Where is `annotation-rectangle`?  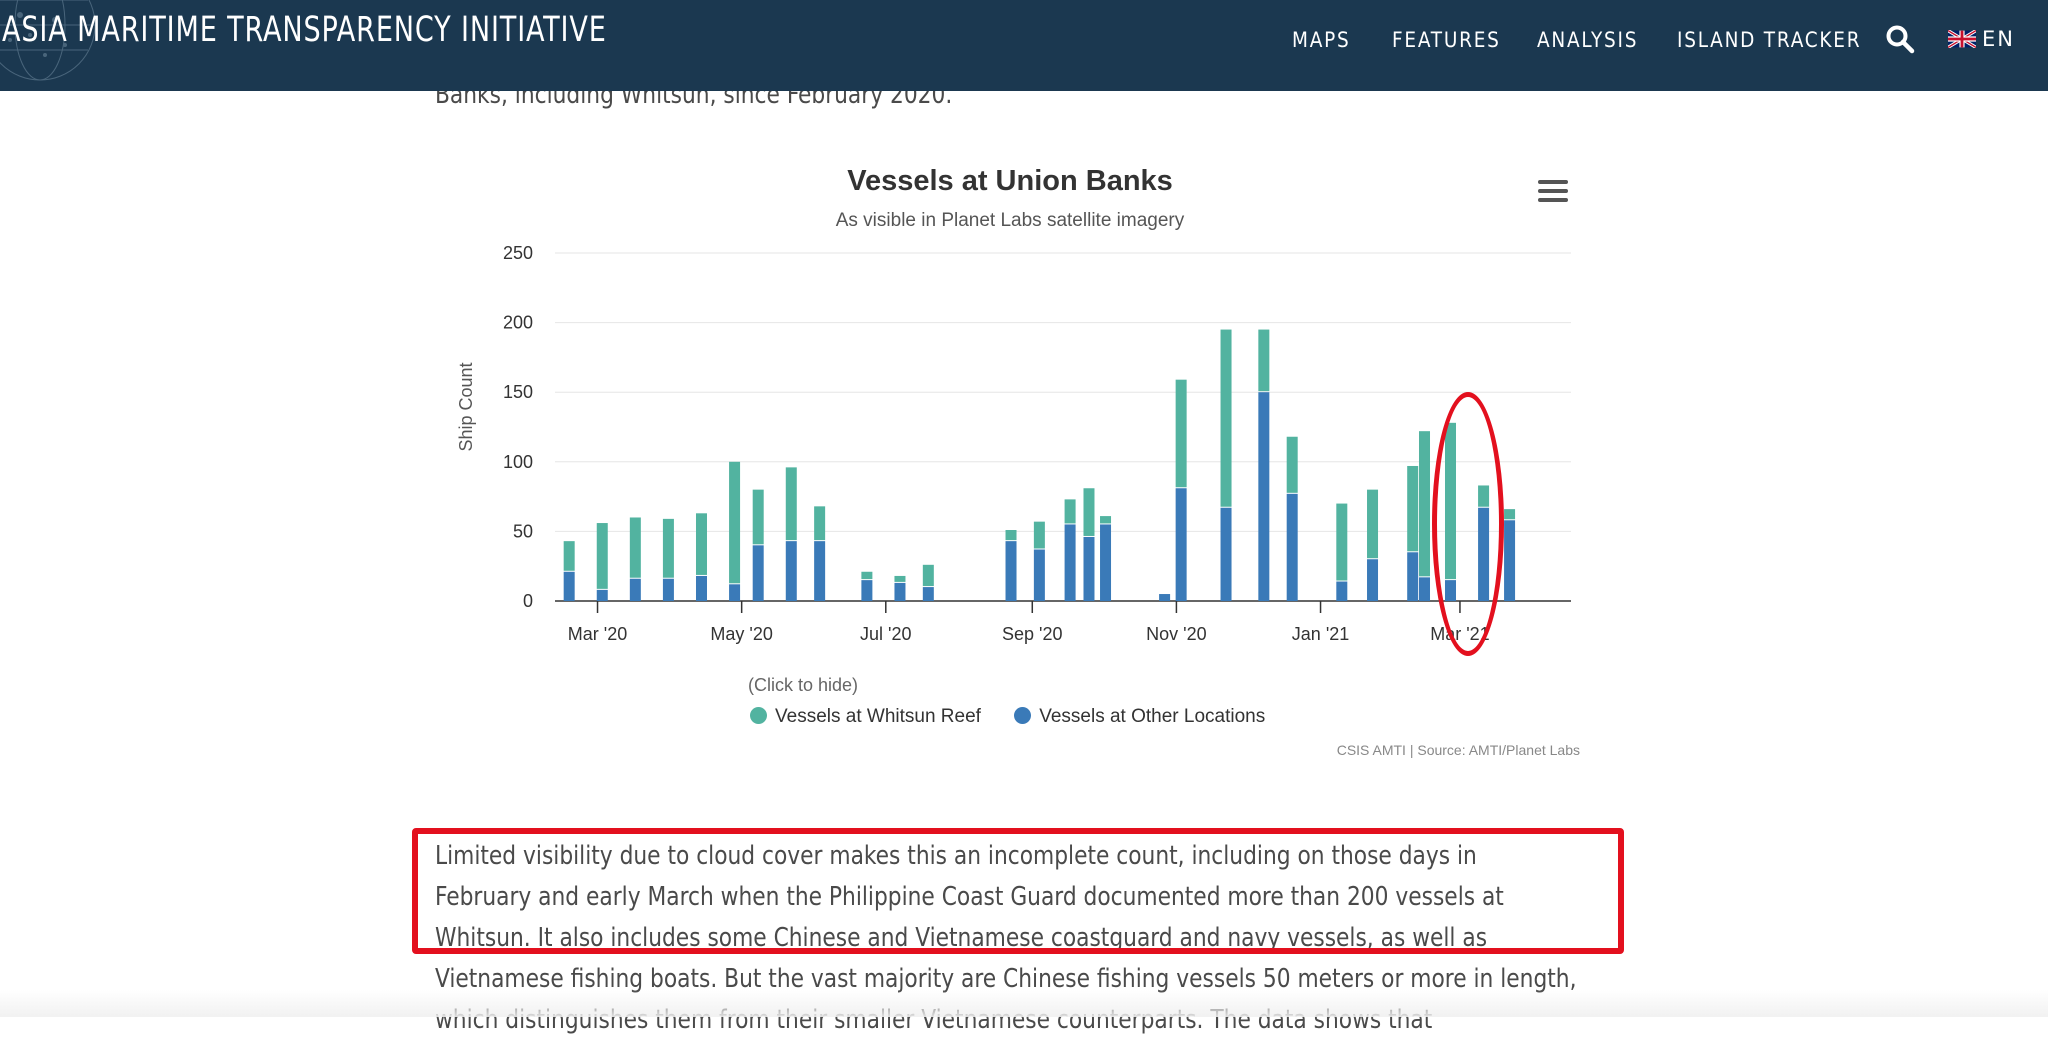
annotation-rectangle is located at coordinates (1018, 891).